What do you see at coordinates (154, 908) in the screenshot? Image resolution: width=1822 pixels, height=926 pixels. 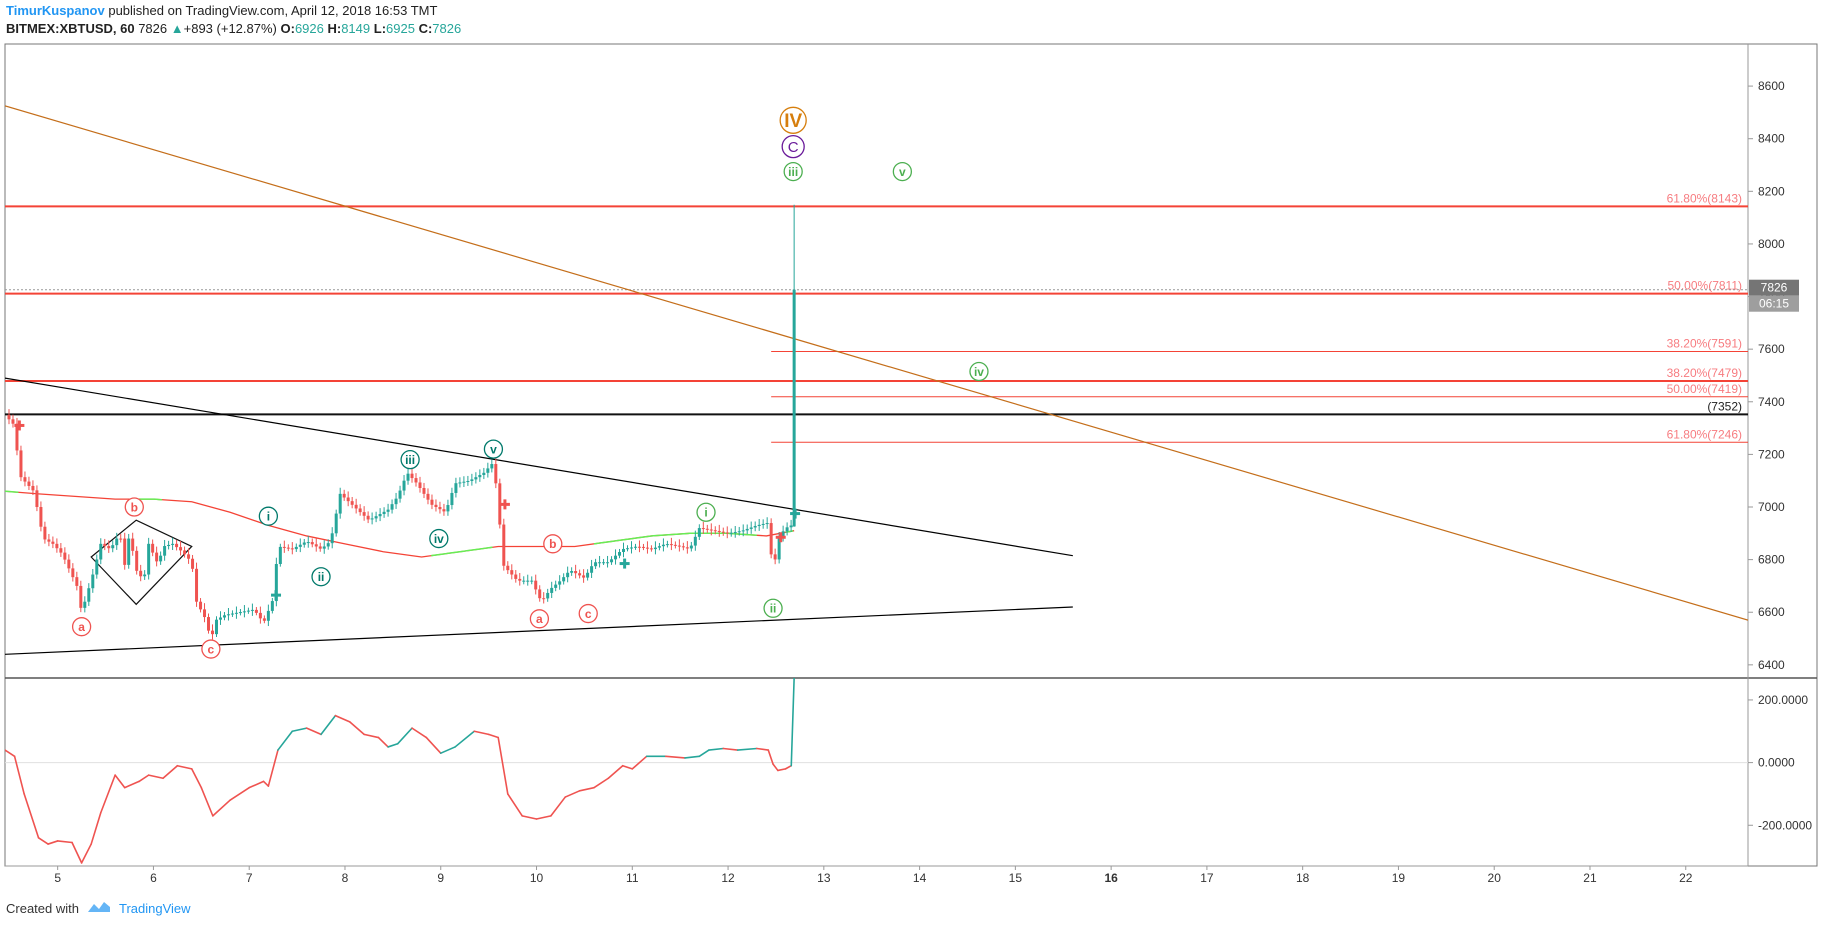 I see `tradingview-link: TradingView` at bounding box center [154, 908].